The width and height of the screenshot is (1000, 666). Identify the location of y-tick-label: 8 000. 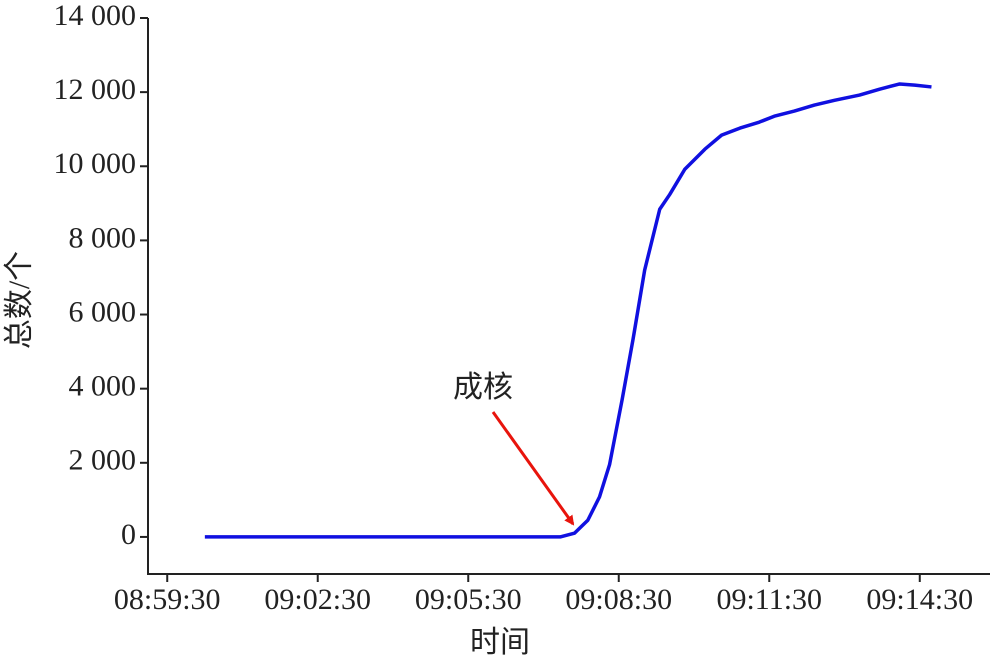
(103, 237).